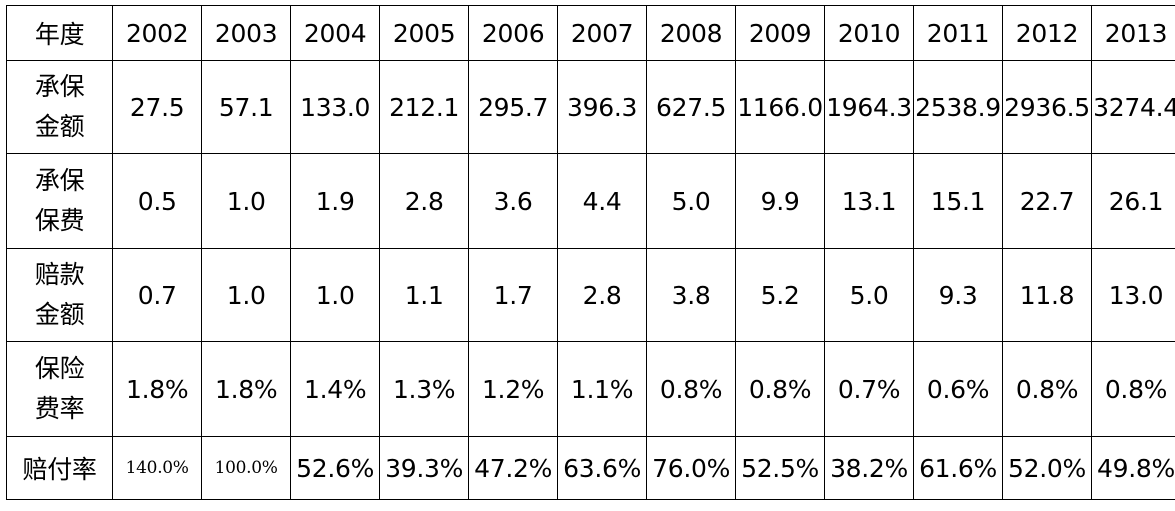 The height and width of the screenshot is (511, 1175). What do you see at coordinates (958, 201) in the screenshot?
I see `value-cell: 15.1` at bounding box center [958, 201].